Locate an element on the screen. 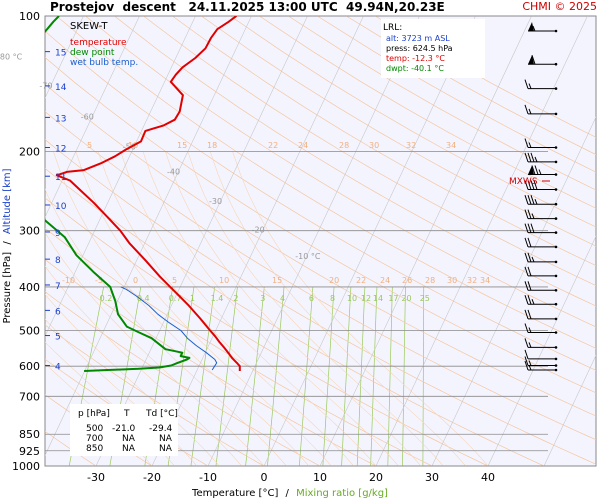 The image size is (600, 500). altitude-tick-label: 8 is located at coordinates (58, 261).